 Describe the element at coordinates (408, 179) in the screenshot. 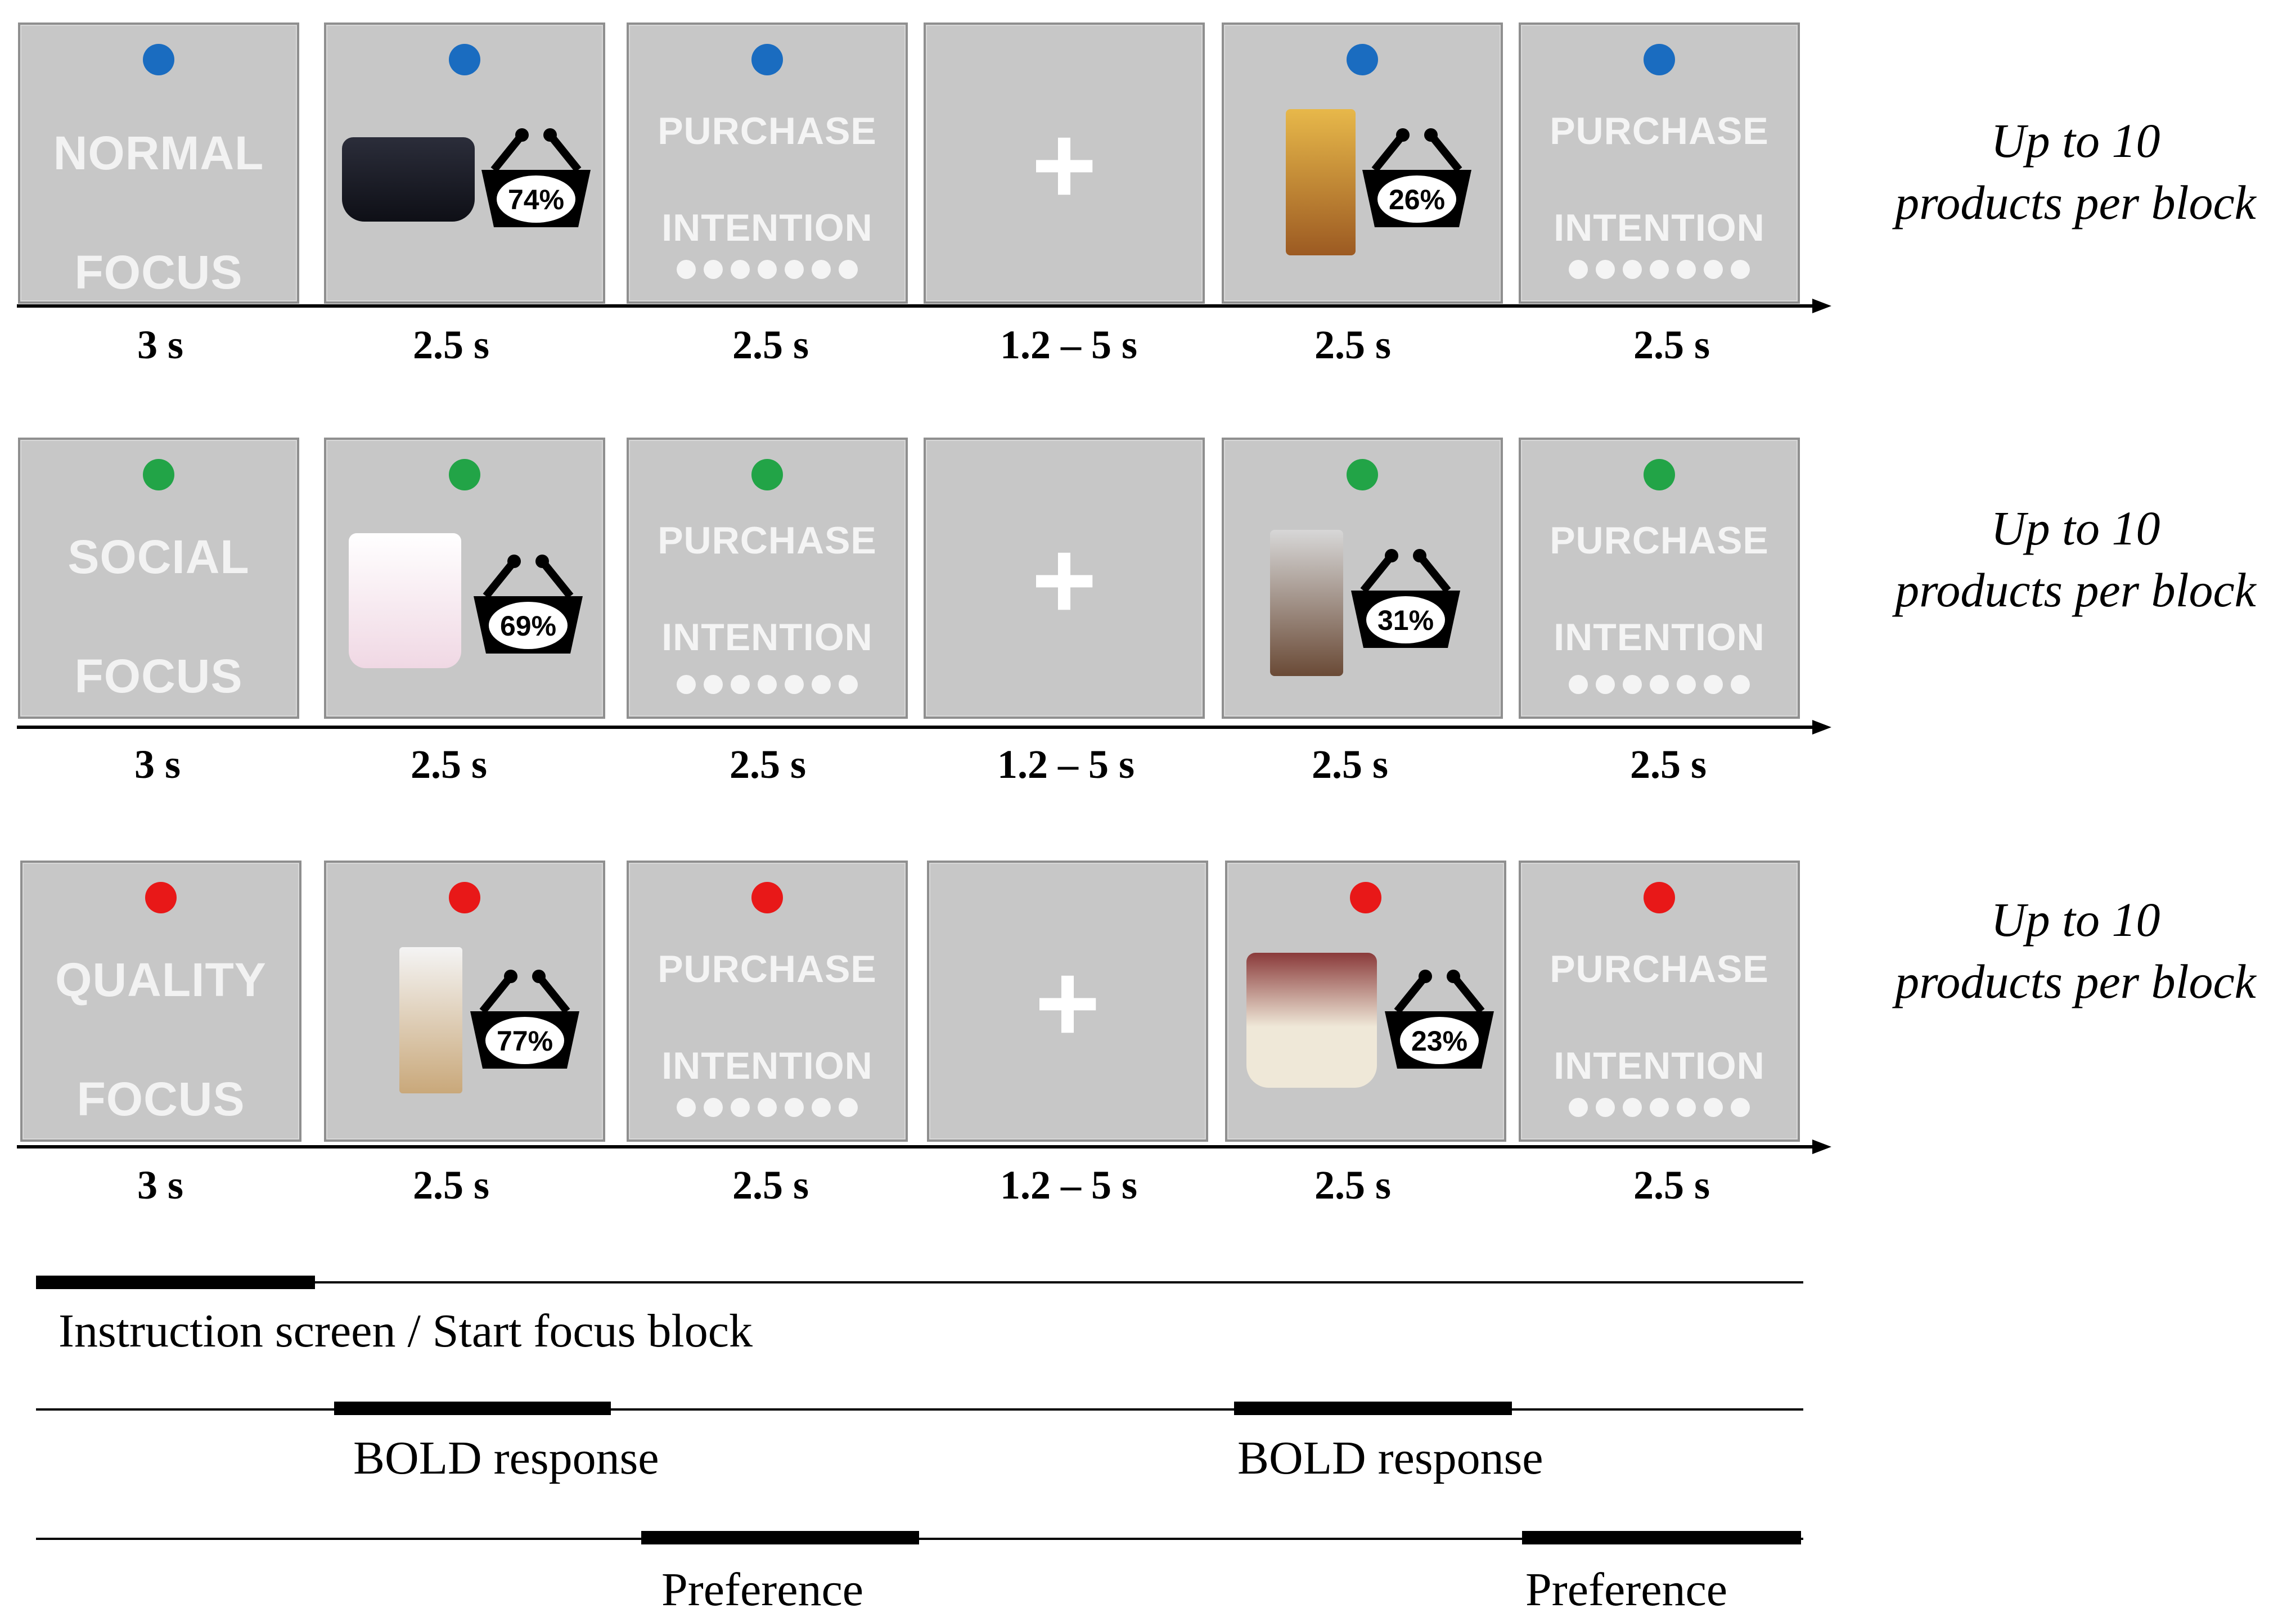

I see `product-image-trimona` at that location.